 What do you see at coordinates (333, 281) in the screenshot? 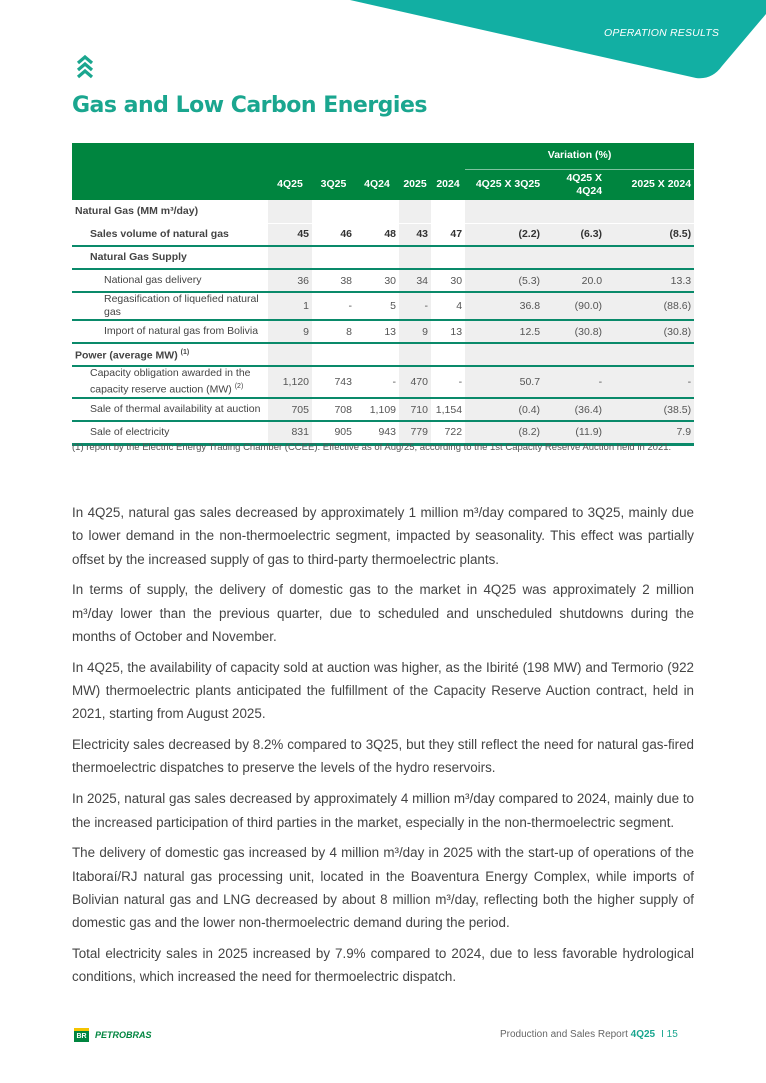
I see `cell-value: 38` at bounding box center [333, 281].